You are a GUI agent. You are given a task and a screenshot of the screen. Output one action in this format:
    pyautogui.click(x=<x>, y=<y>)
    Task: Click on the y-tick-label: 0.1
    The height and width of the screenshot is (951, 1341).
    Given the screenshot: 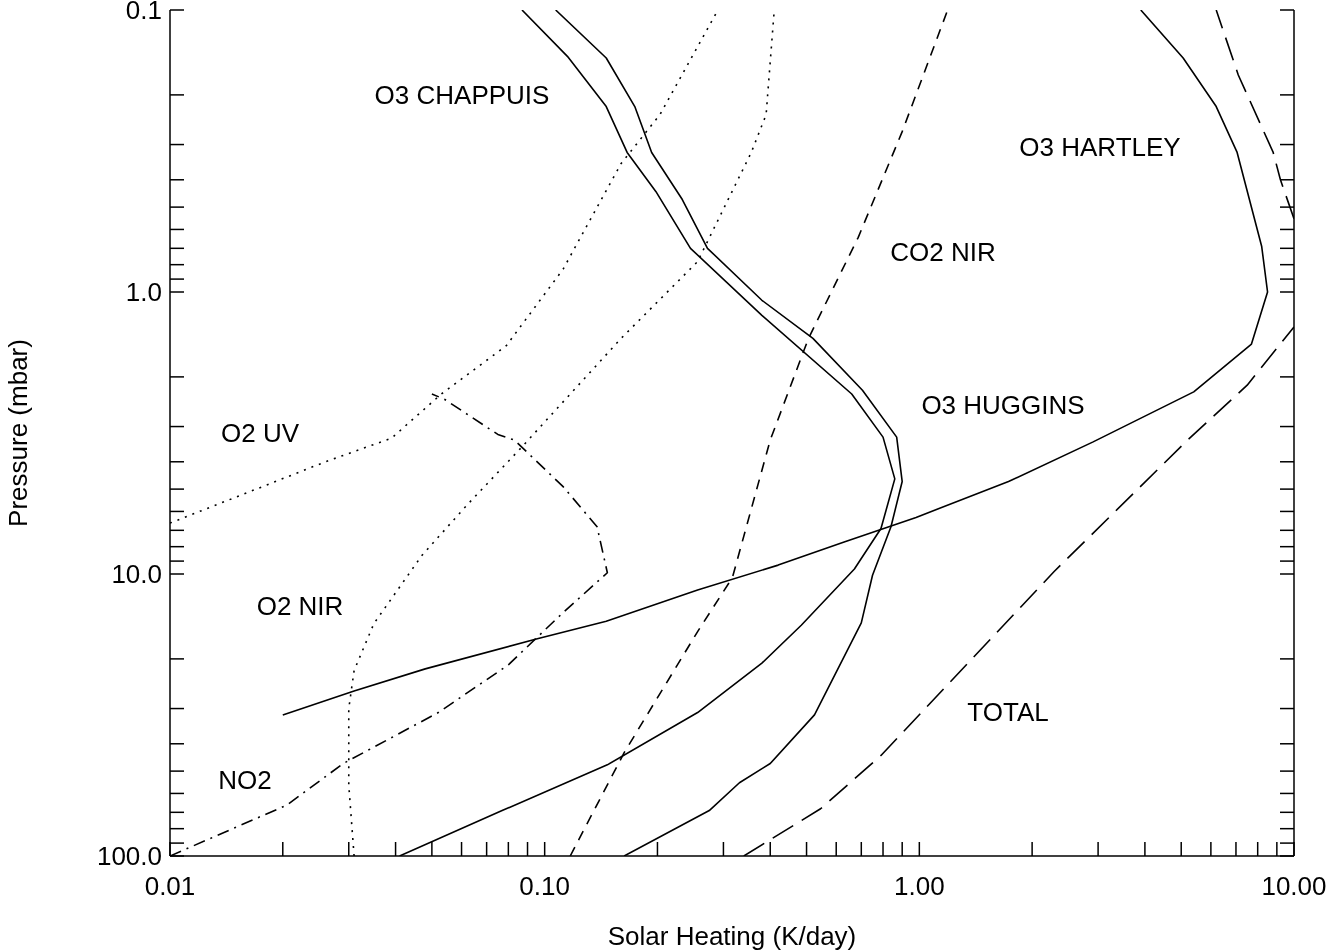 What is the action you would take?
    pyautogui.click(x=143, y=12)
    